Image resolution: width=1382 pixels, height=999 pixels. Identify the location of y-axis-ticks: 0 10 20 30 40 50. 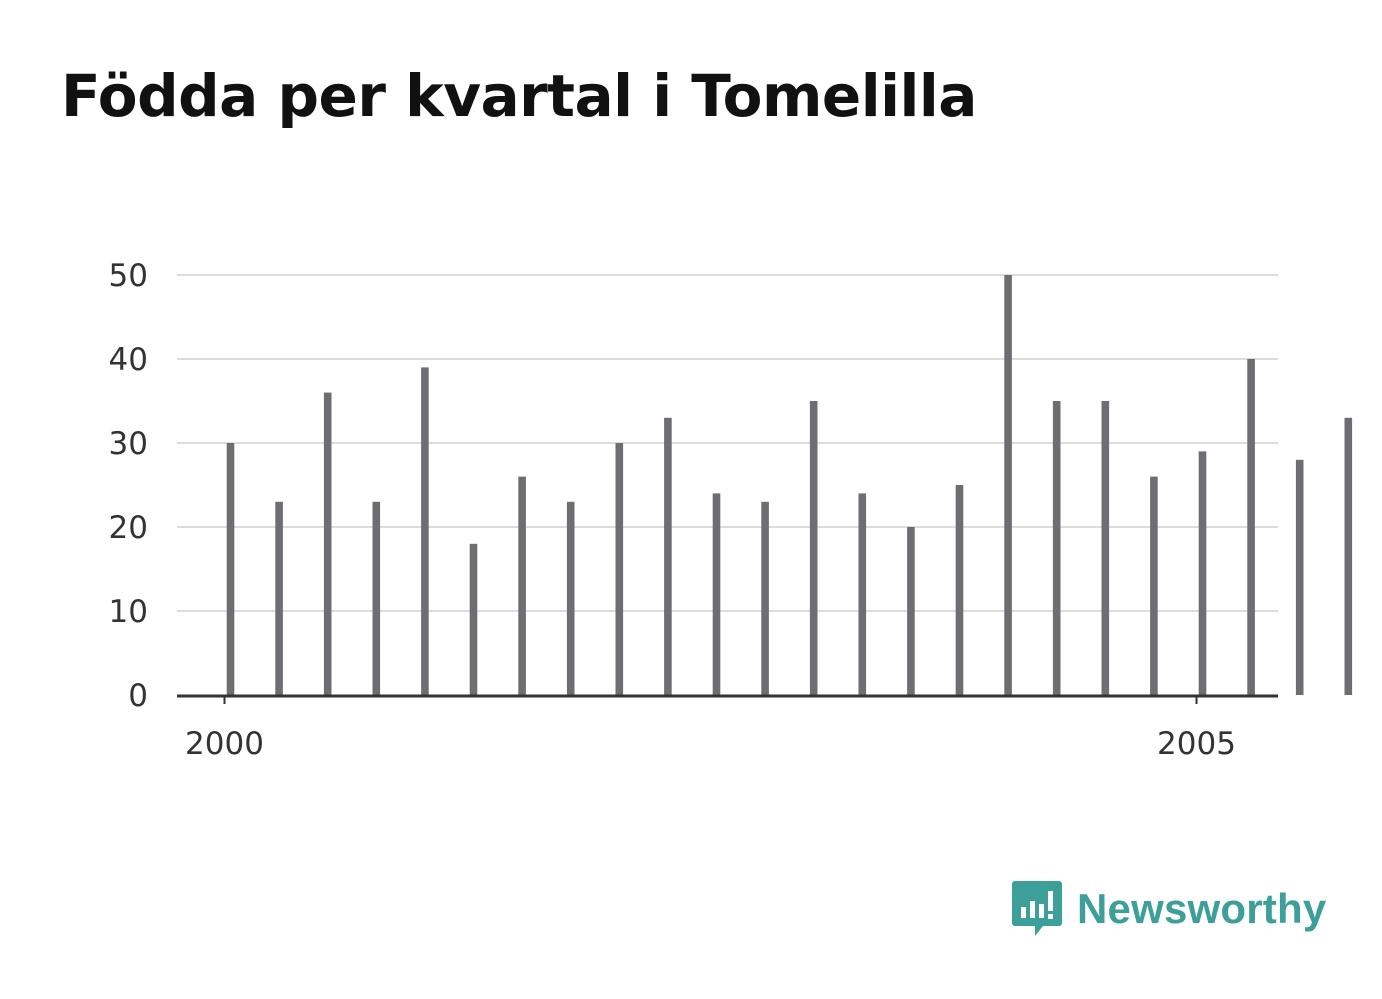
(128, 486).